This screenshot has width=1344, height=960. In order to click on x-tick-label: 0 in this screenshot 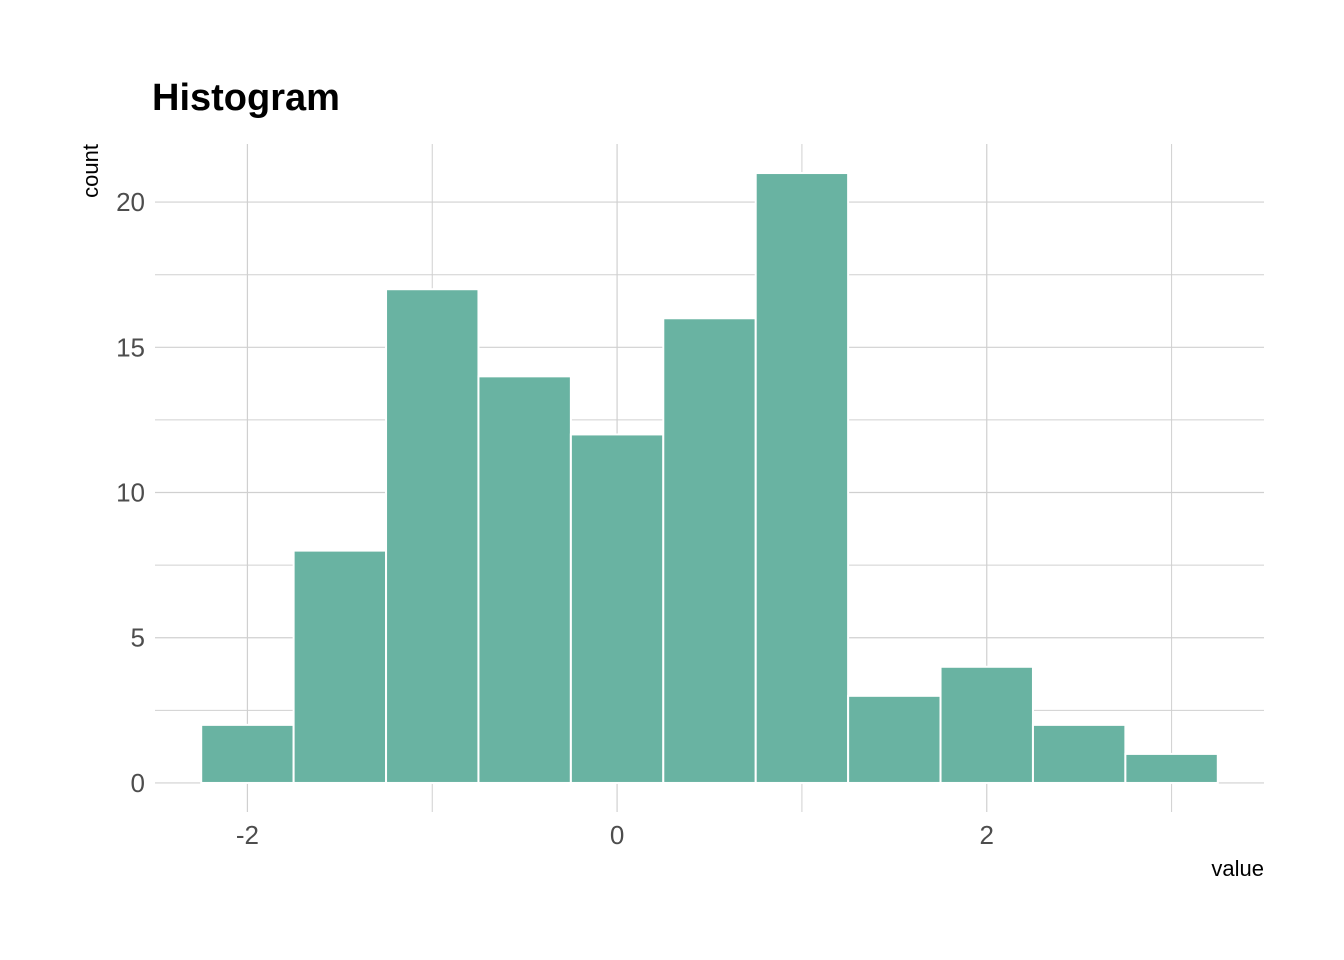, I will do `click(617, 835)`.